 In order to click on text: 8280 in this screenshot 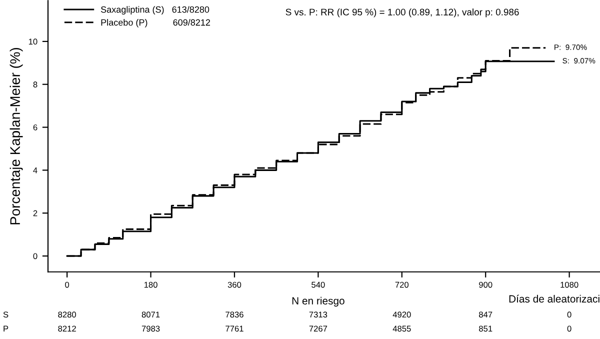, I will do `click(67, 315)`.